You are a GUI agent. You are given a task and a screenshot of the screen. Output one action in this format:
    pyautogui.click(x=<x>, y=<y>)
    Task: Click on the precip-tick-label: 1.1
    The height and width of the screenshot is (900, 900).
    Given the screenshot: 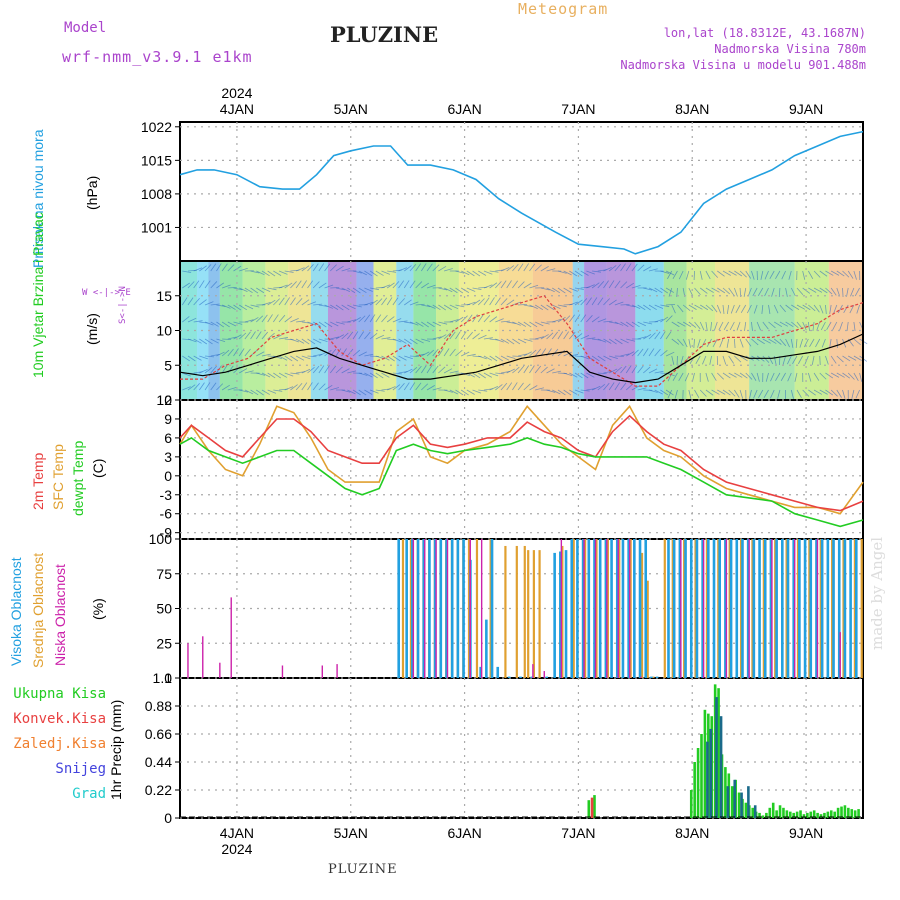 What is the action you would take?
    pyautogui.click(x=163, y=678)
    